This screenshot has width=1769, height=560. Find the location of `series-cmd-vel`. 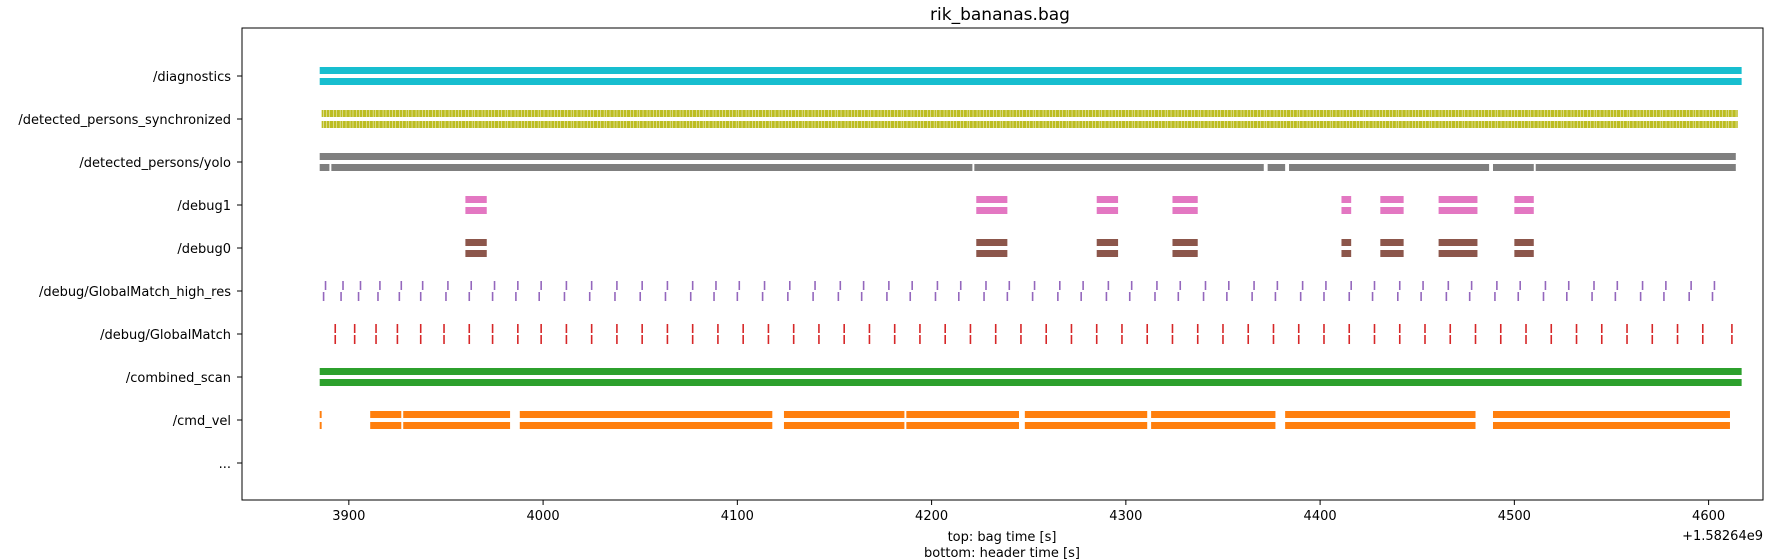

series-cmd-vel is located at coordinates (1024, 420).